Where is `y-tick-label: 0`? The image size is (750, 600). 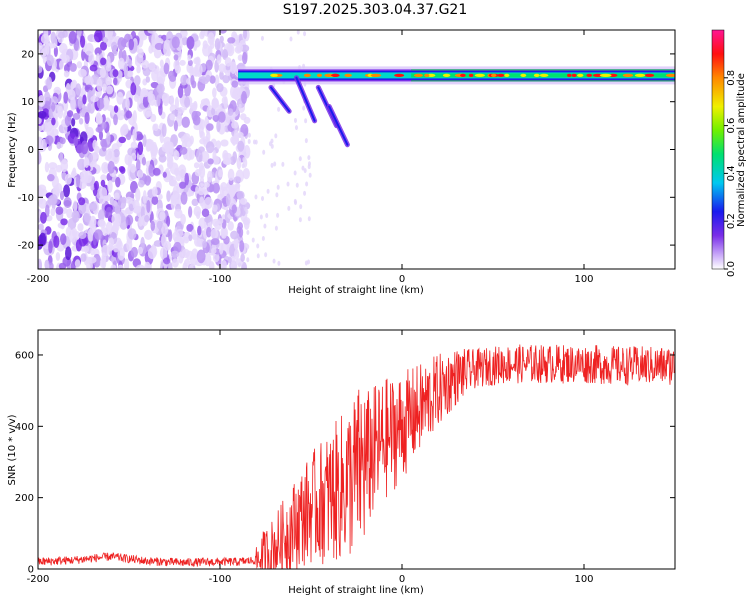 y-tick-label: 0 is located at coordinates (31, 150).